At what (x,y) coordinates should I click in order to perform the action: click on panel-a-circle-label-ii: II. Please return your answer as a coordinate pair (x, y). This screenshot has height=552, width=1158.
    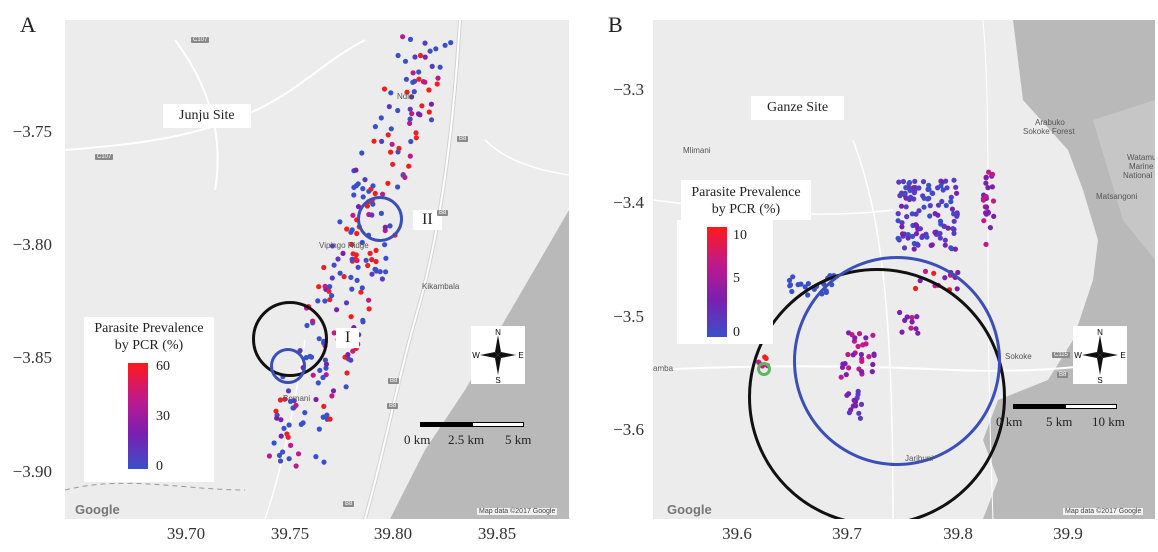
    Looking at the image, I should click on (427, 220).